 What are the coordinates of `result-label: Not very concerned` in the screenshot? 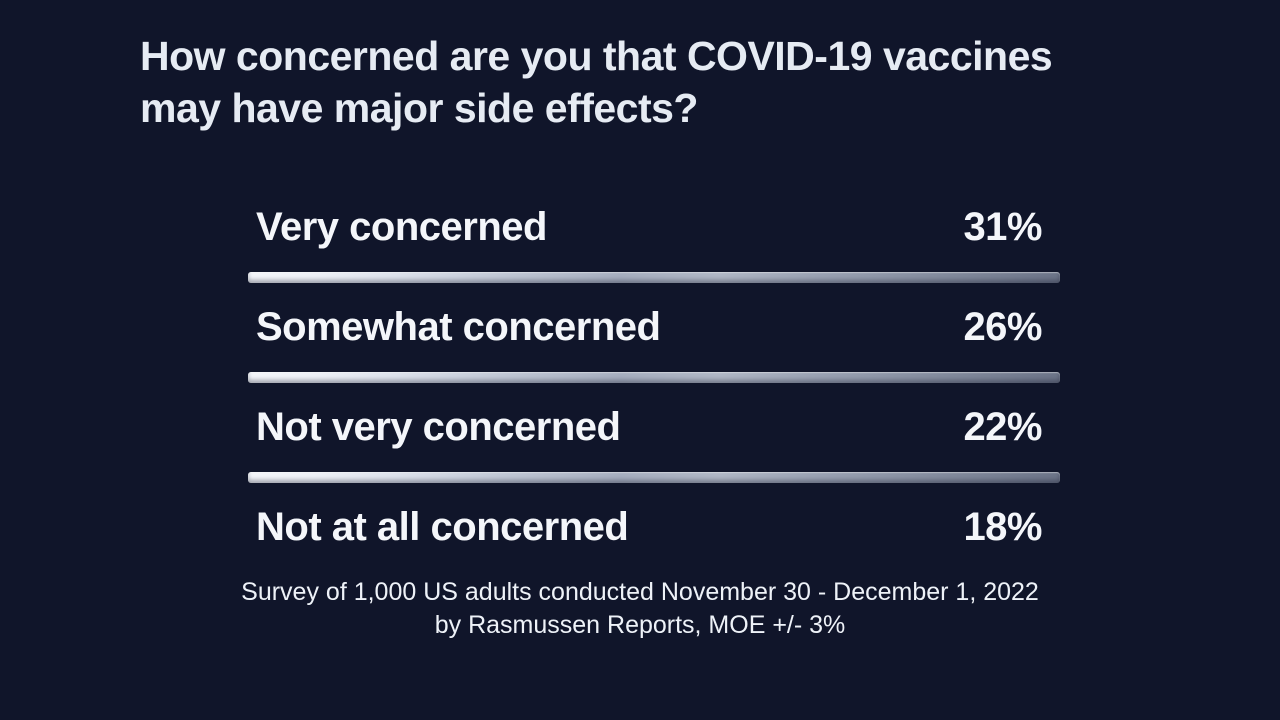 It's located at (438, 427).